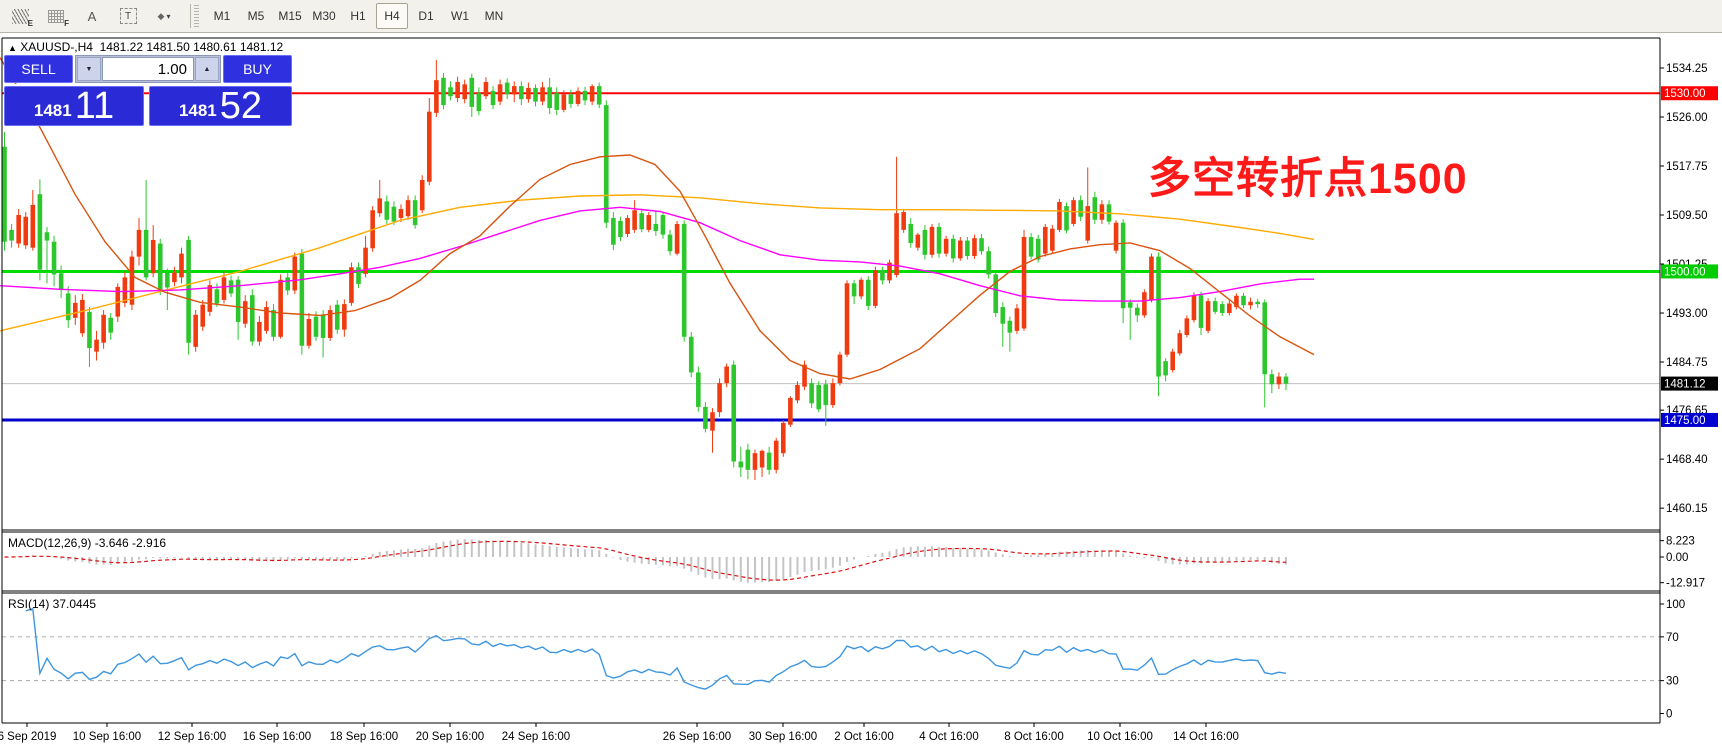 The height and width of the screenshot is (748, 1722). What do you see at coordinates (197, 110) in the screenshot?
I see `buy-price-main: 1481` at bounding box center [197, 110].